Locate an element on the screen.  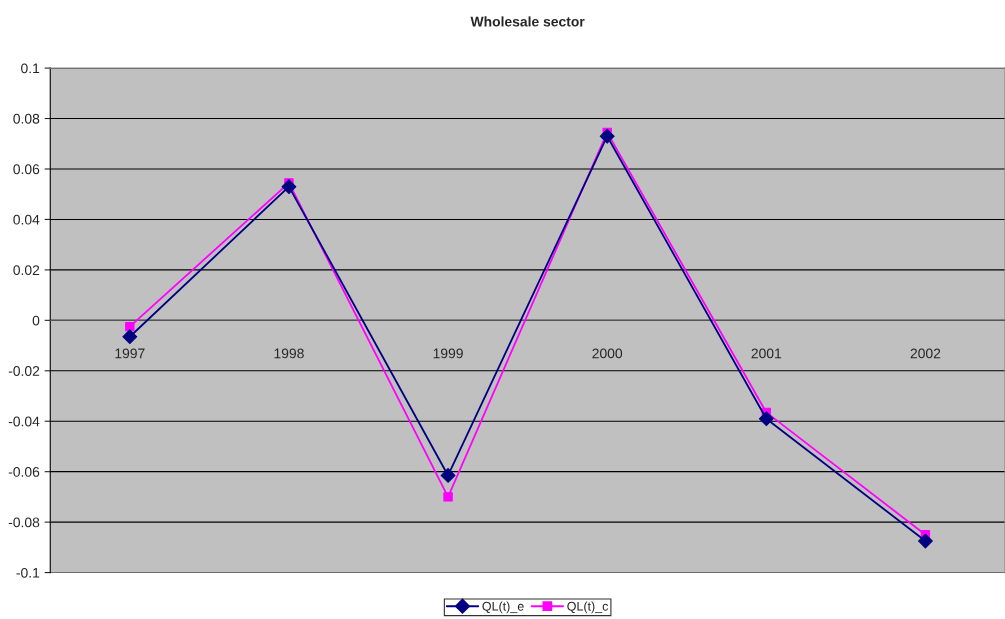
x-tick-label: 2002 is located at coordinates (925, 353).